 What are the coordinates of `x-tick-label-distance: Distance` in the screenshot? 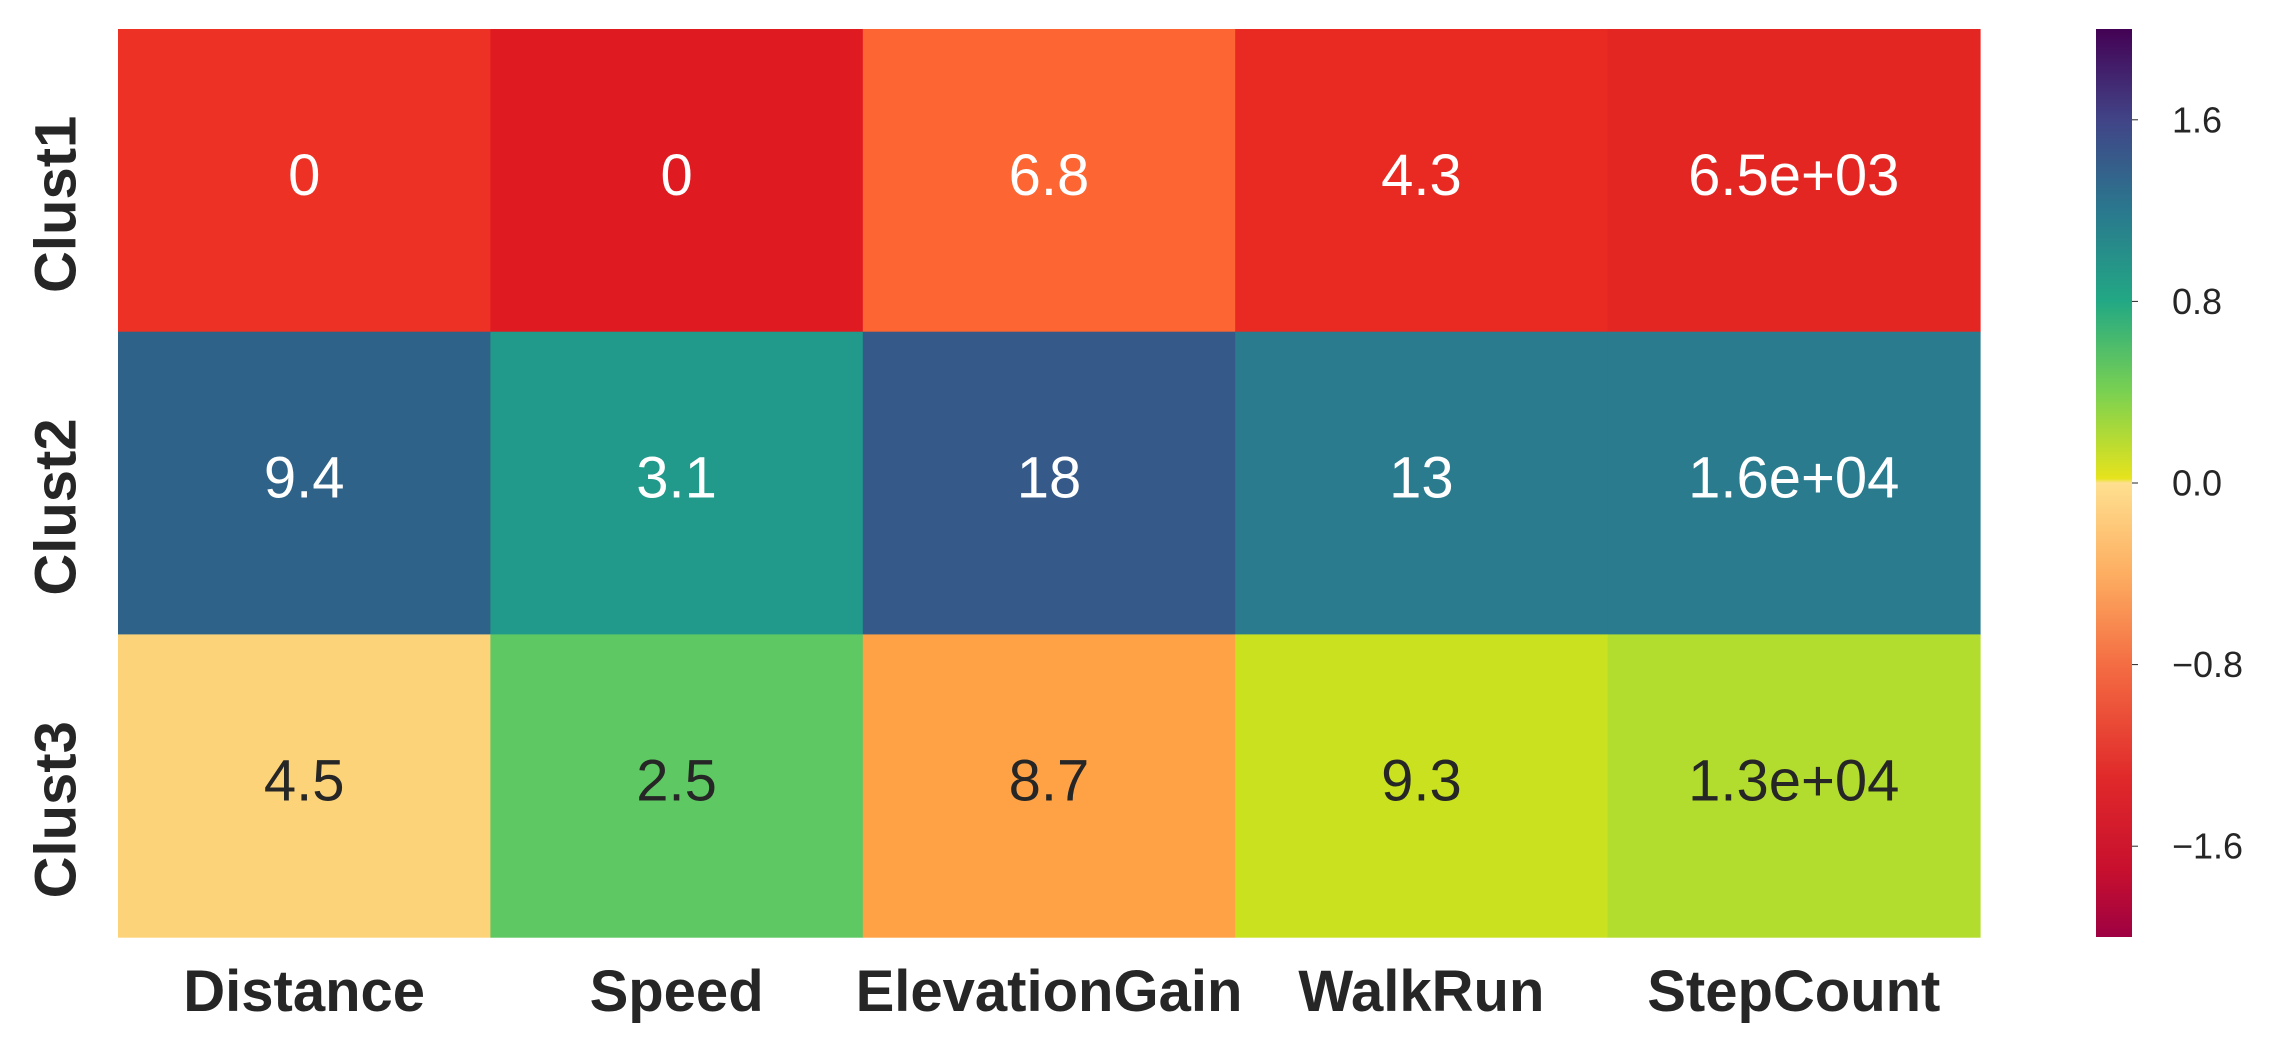 It's located at (304, 991).